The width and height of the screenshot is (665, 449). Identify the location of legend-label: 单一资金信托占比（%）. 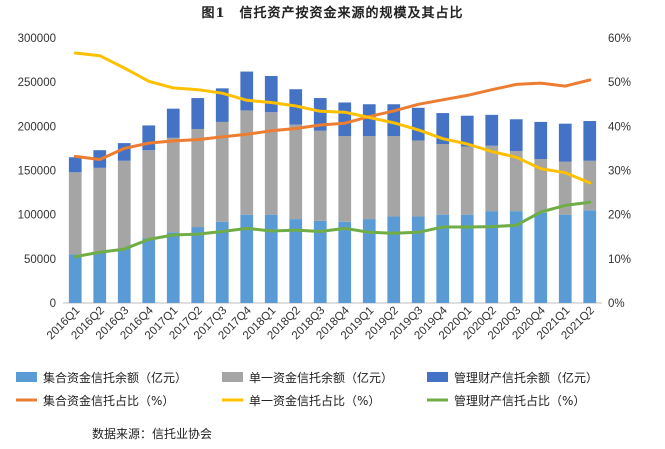
(314, 400).